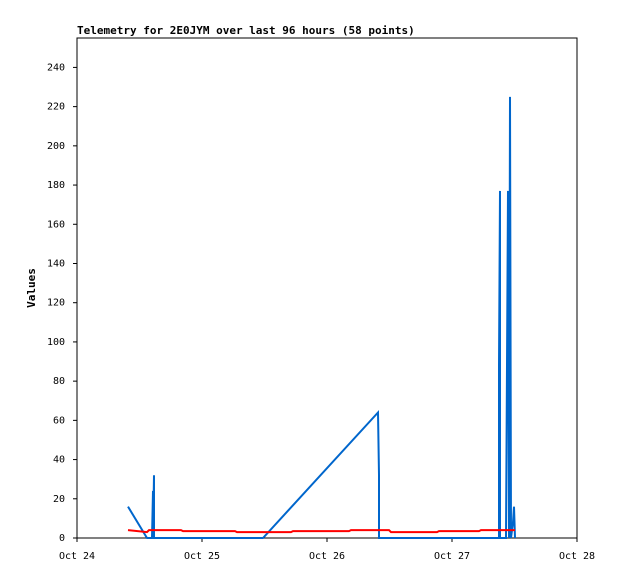 The image size is (618, 579). Describe the element at coordinates (31, 288) in the screenshot. I see `y-axis-label: Values` at that location.